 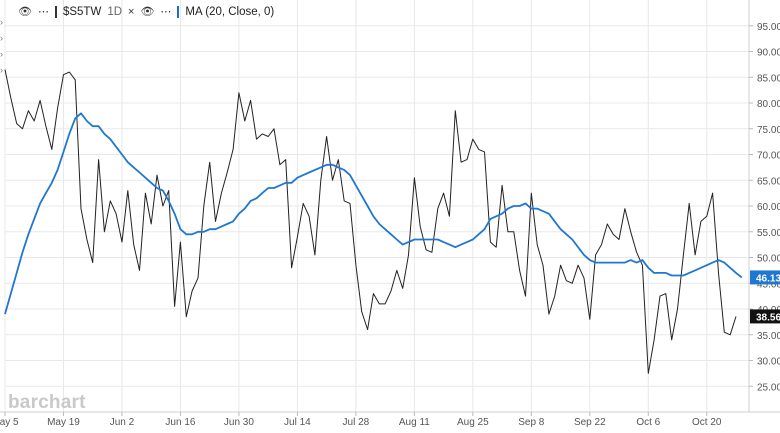 What do you see at coordinates (768, 233) in the screenshot?
I see `y-tick-label: 55.00` at bounding box center [768, 233].